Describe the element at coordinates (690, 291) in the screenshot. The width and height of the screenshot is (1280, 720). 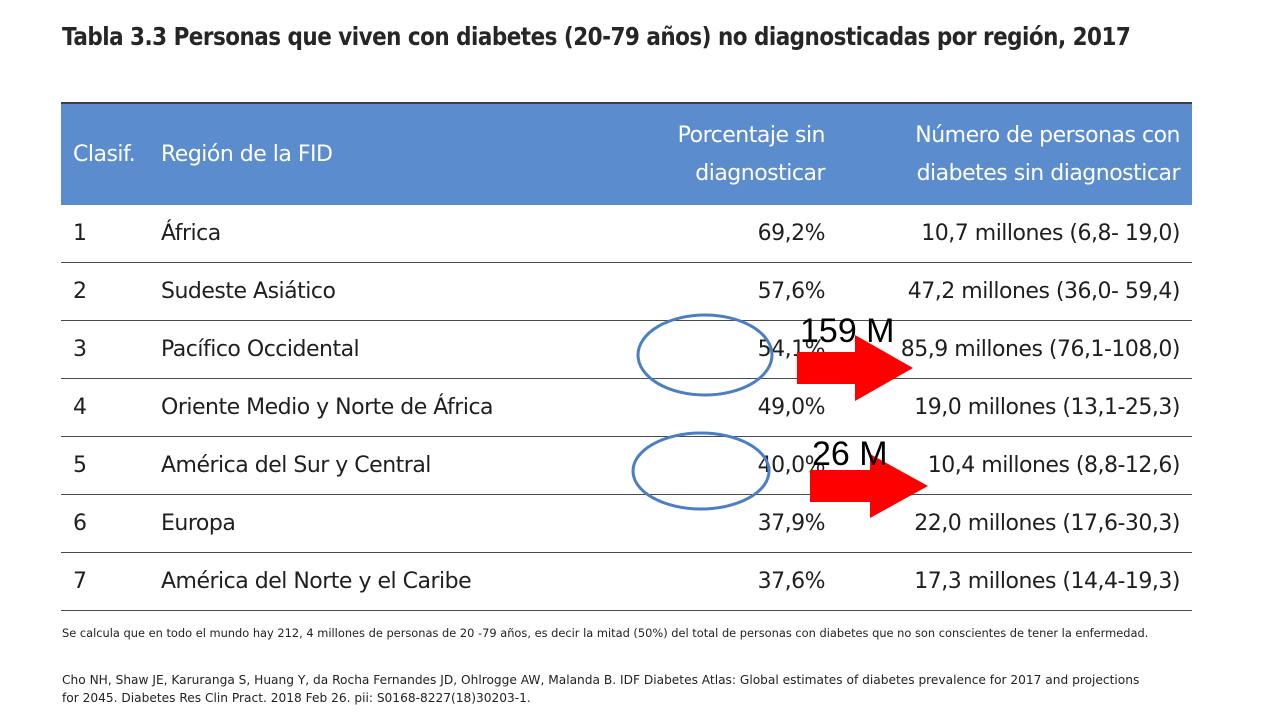
I see `cell-percentage: 57,6%` at that location.